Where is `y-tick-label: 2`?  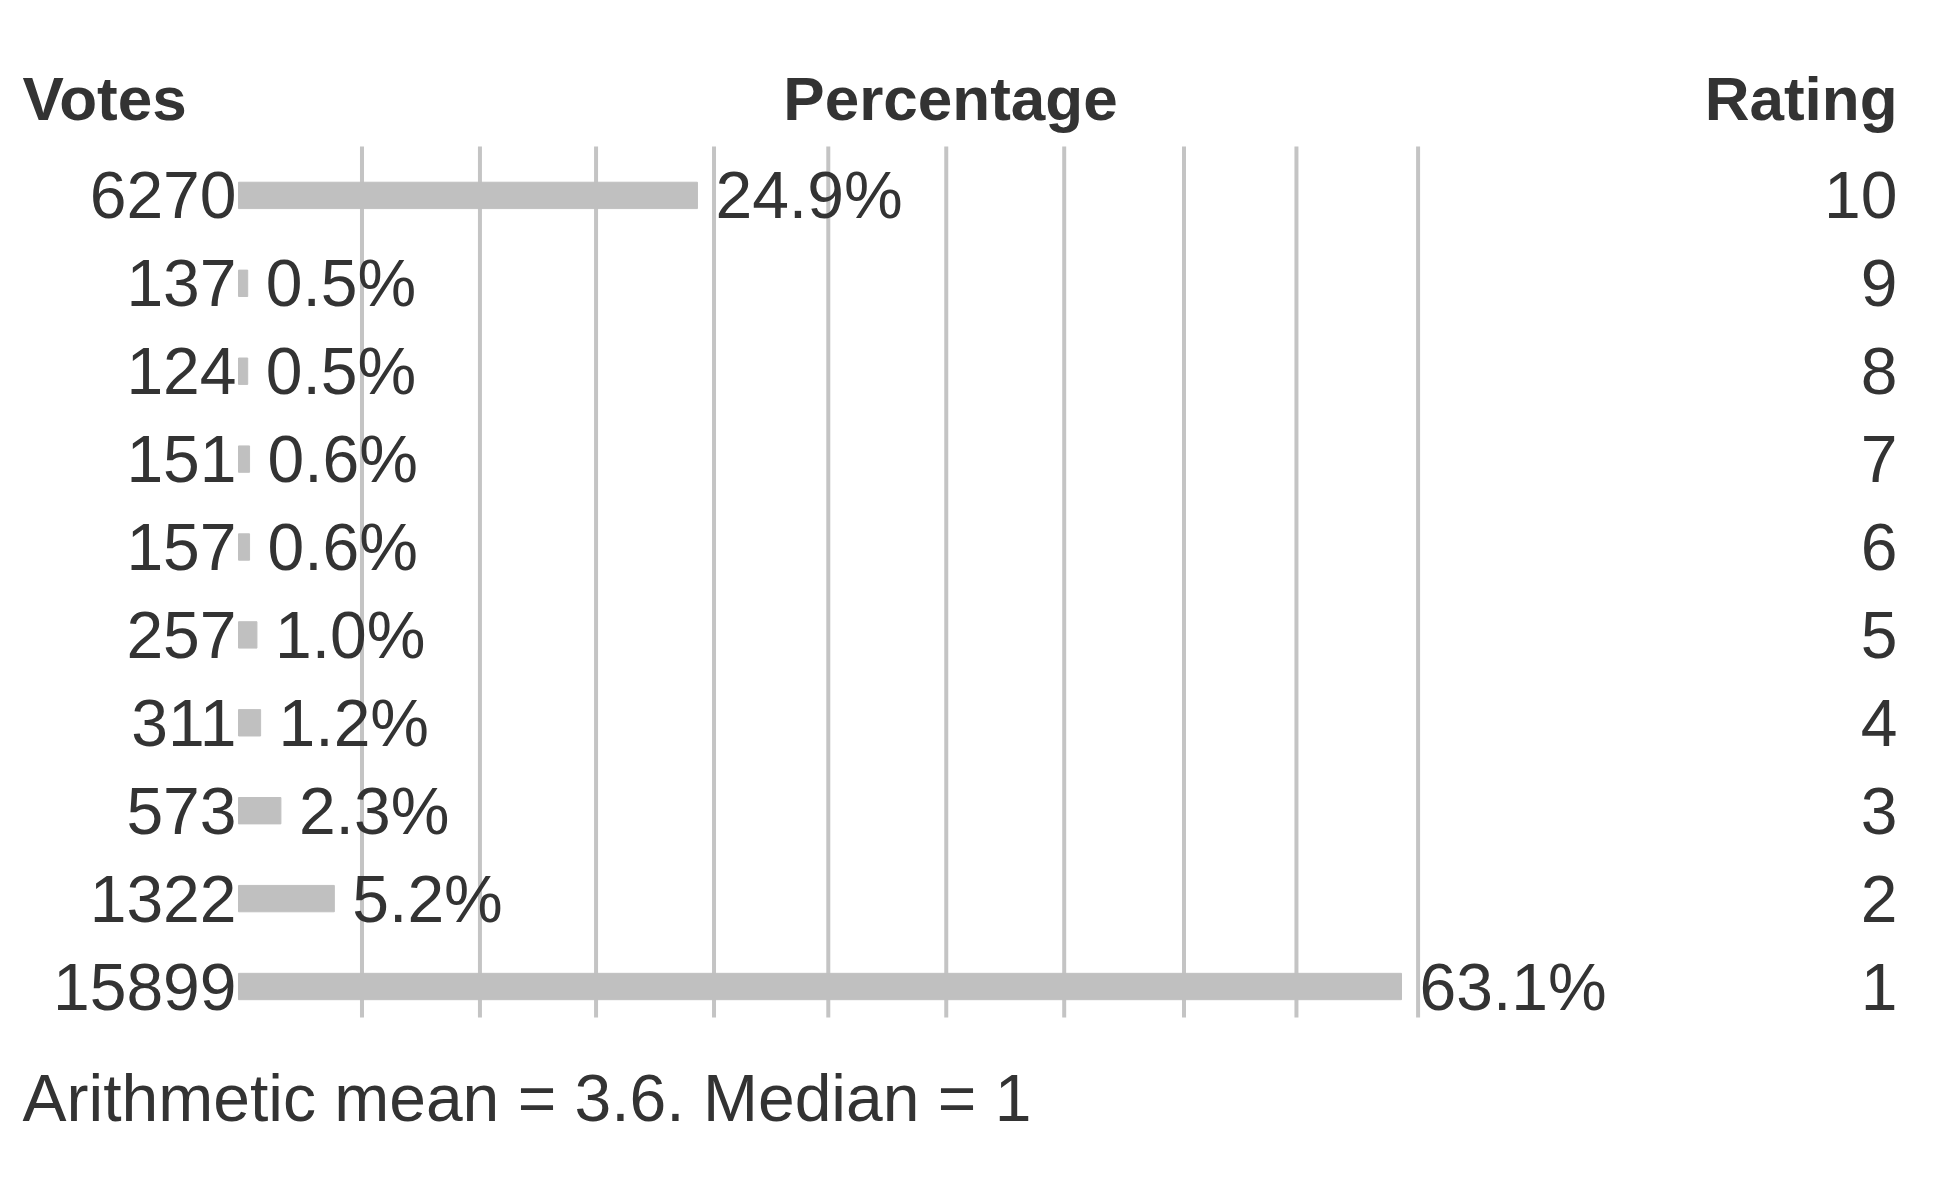 y-tick-label: 2 is located at coordinates (1879, 898).